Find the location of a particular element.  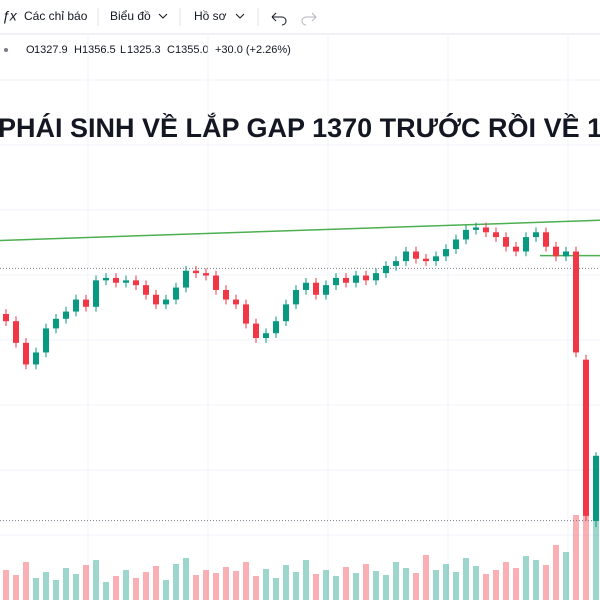

dropdown-icon is located at coordinates (163, 16).